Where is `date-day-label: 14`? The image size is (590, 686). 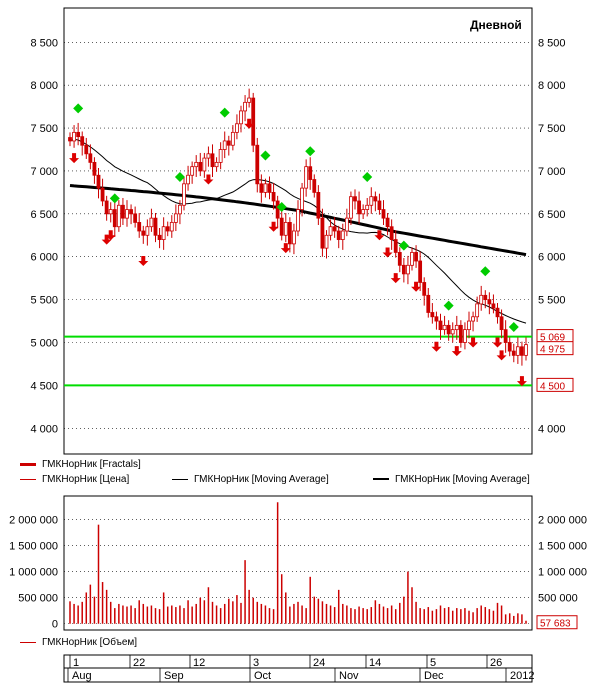
date-day-label: 14 is located at coordinates (375, 663).